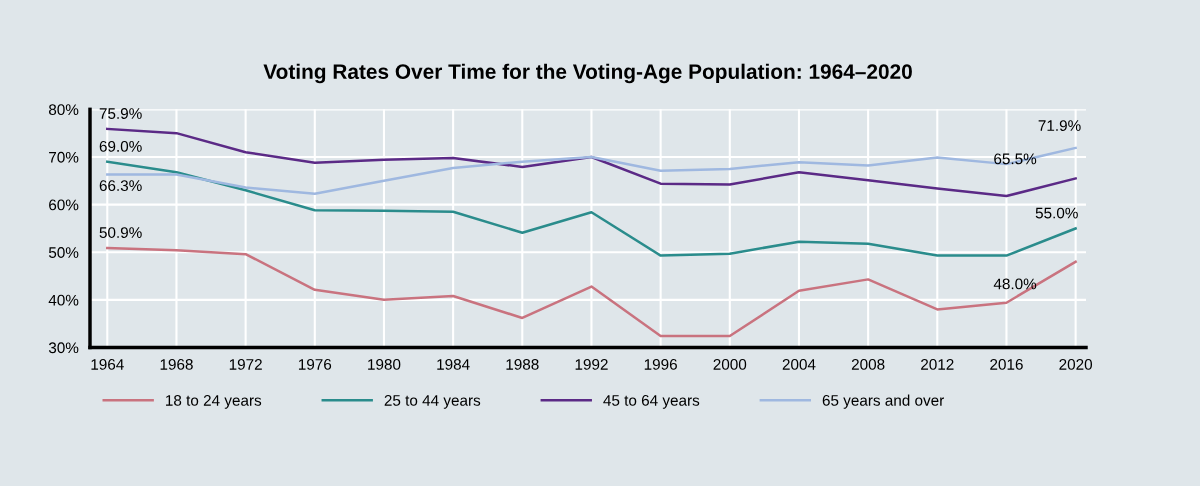 Image resolution: width=1200 pixels, height=486 pixels. Describe the element at coordinates (1015, 159) in the screenshot. I see `annotation: 65.5%` at that location.